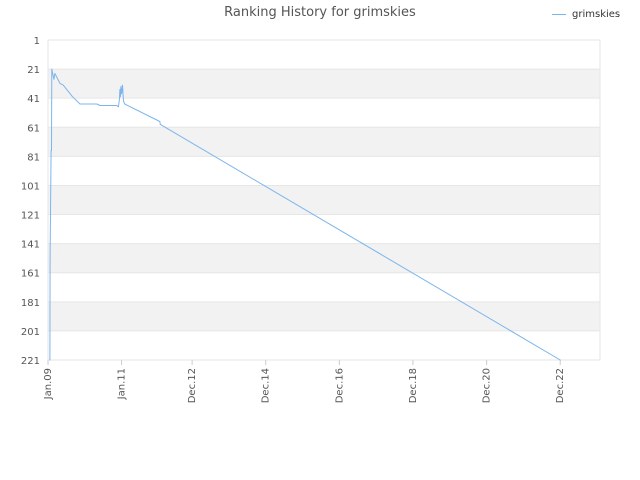  I want to click on x-tick-label: Dec.12, so click(192, 385).